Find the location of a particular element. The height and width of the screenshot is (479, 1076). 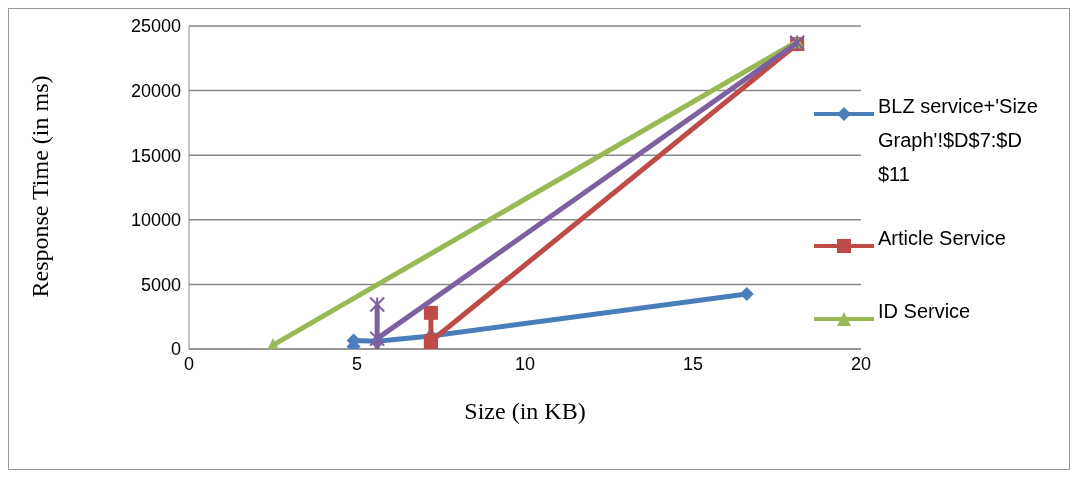

x-tick-label: 5 is located at coordinates (357, 363).